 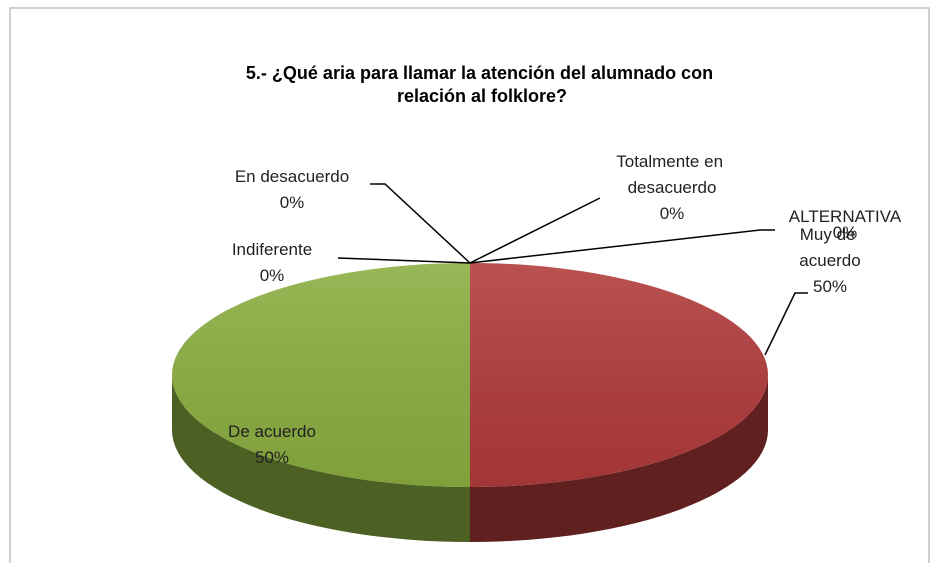 I want to click on data-label-name: De acuerdo, so click(x=272, y=431).